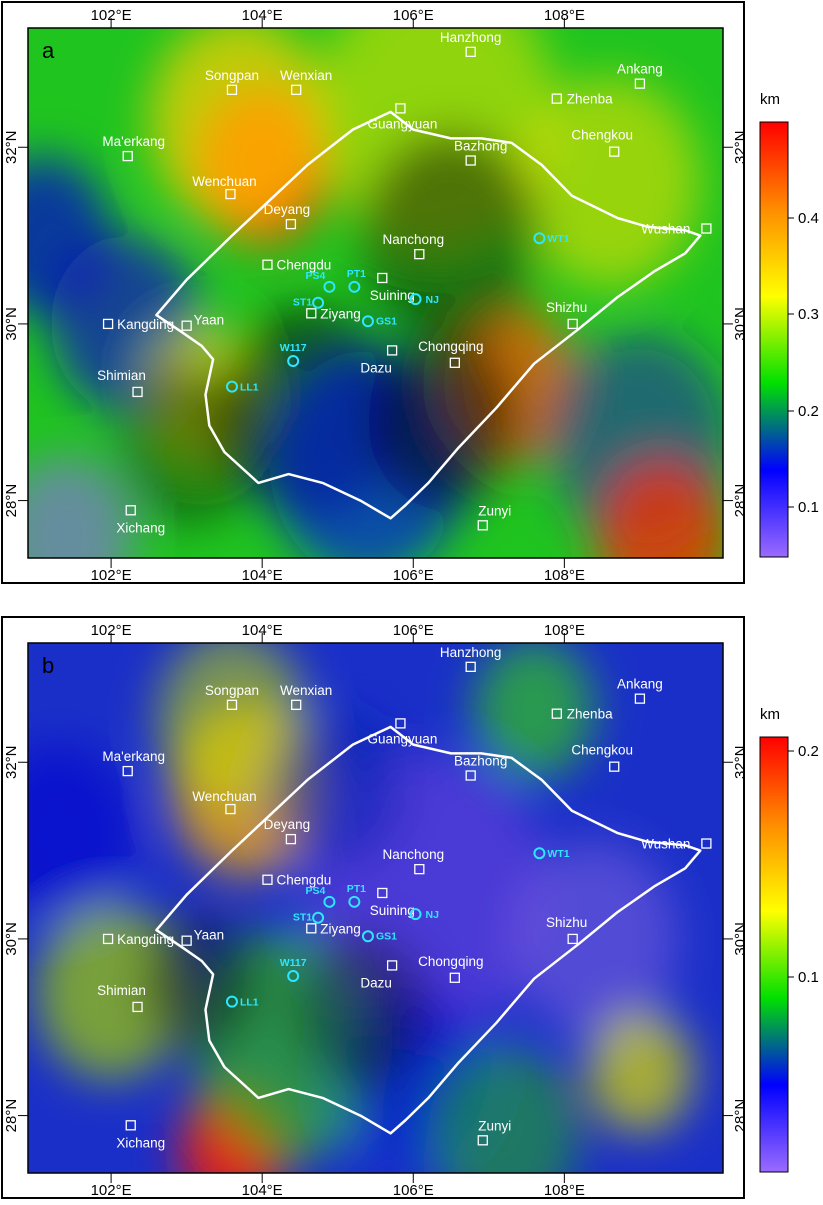 This screenshot has width=823, height=1205. Describe the element at coordinates (392, 295) in the screenshot. I see `city-label: Suining` at that location.